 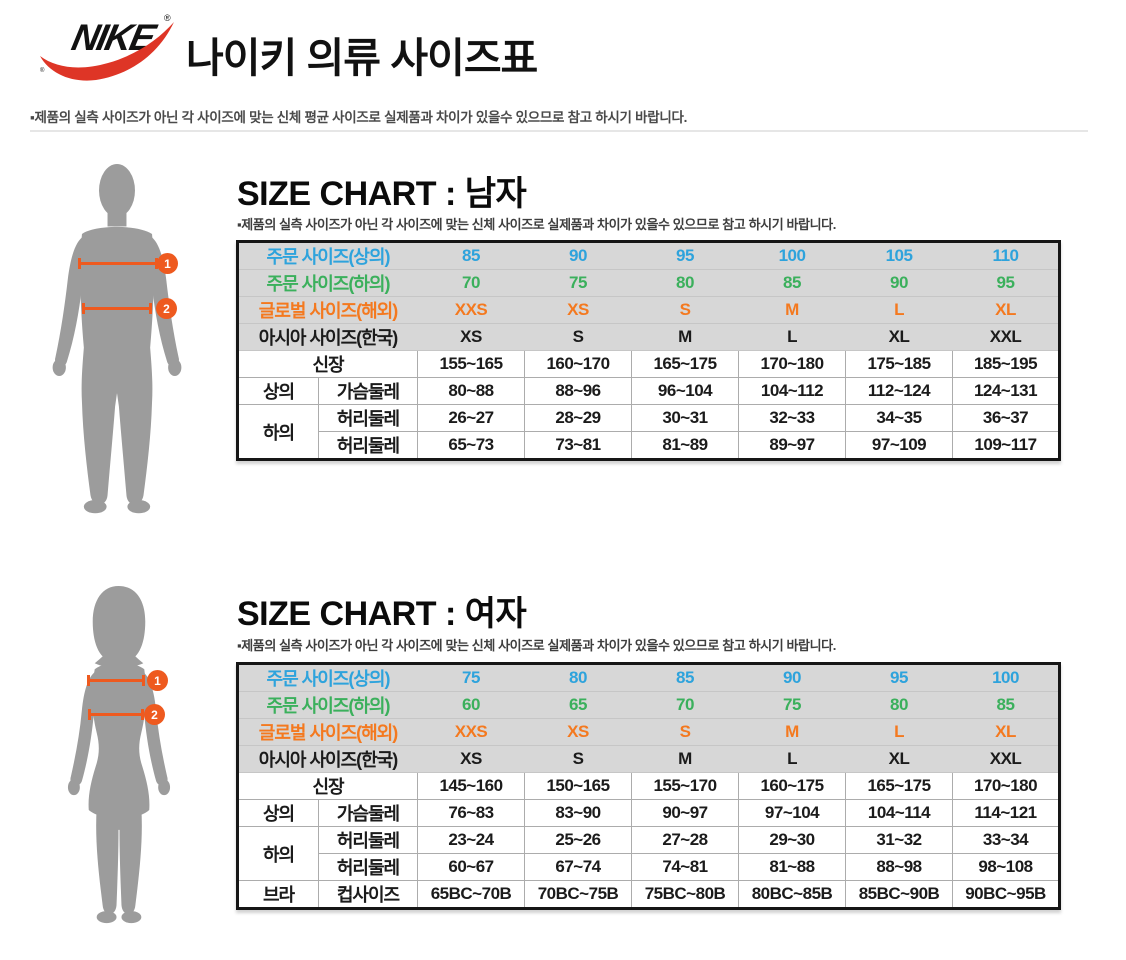 What do you see at coordinates (792, 813) in the screenshot?
I see `size-cell: 97~104` at bounding box center [792, 813].